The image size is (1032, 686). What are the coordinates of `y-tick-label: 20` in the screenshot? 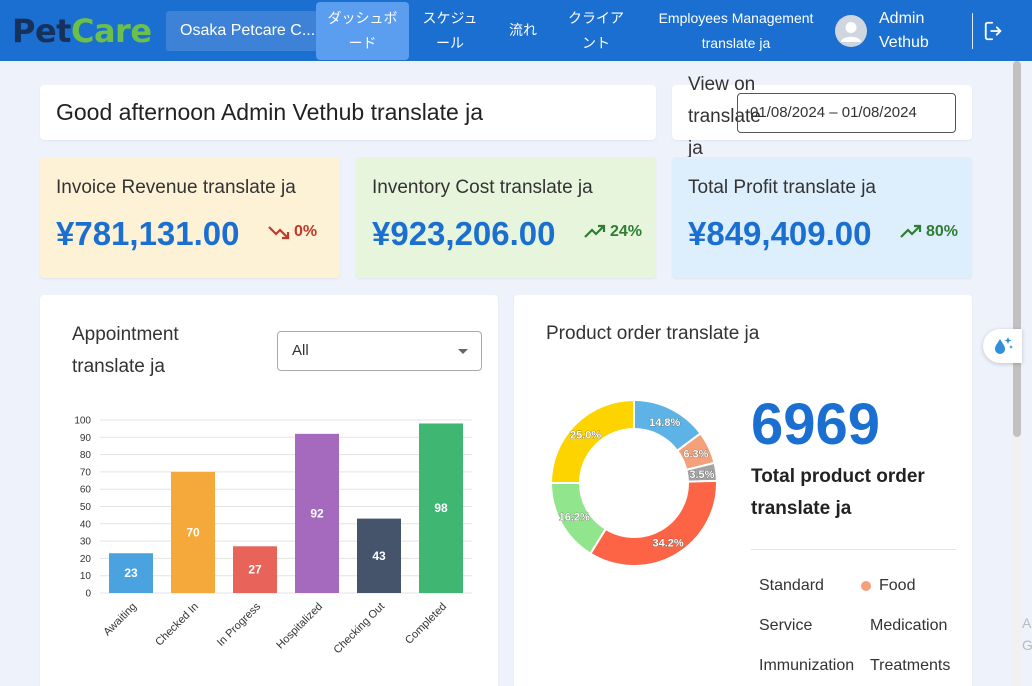 It's located at (86, 559).